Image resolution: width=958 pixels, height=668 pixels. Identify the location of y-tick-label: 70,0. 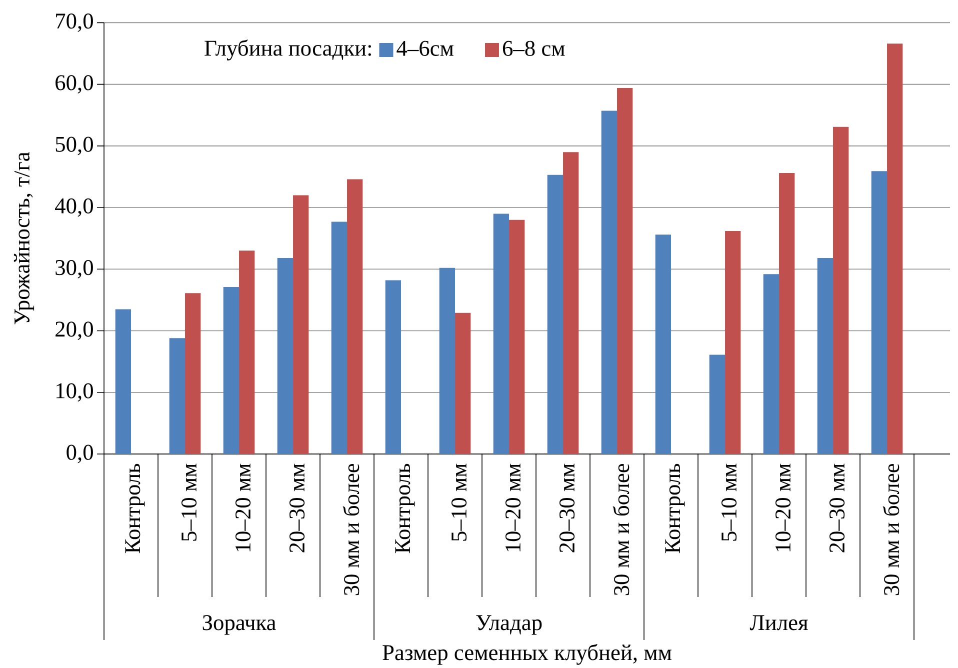
(74, 23).